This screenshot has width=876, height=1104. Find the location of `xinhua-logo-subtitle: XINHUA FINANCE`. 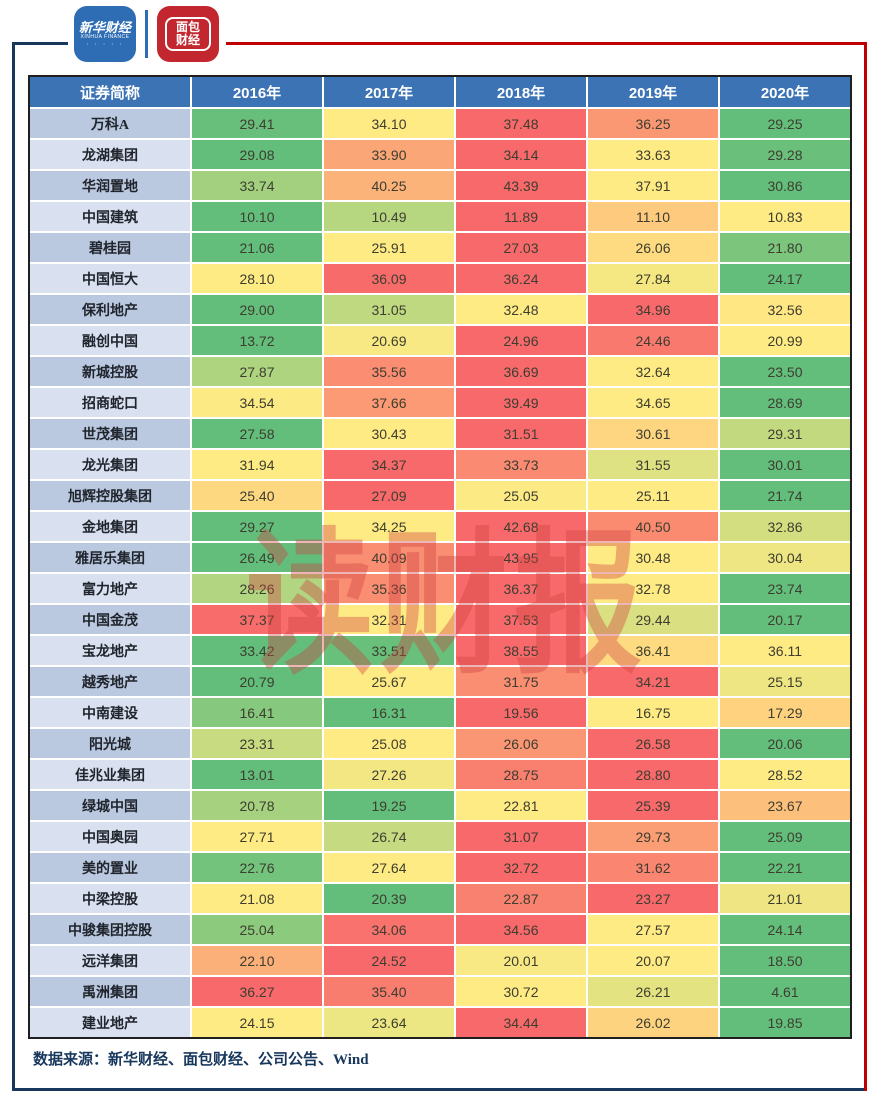

xinhua-logo-subtitle: XINHUA FINANCE is located at coordinates (105, 37).